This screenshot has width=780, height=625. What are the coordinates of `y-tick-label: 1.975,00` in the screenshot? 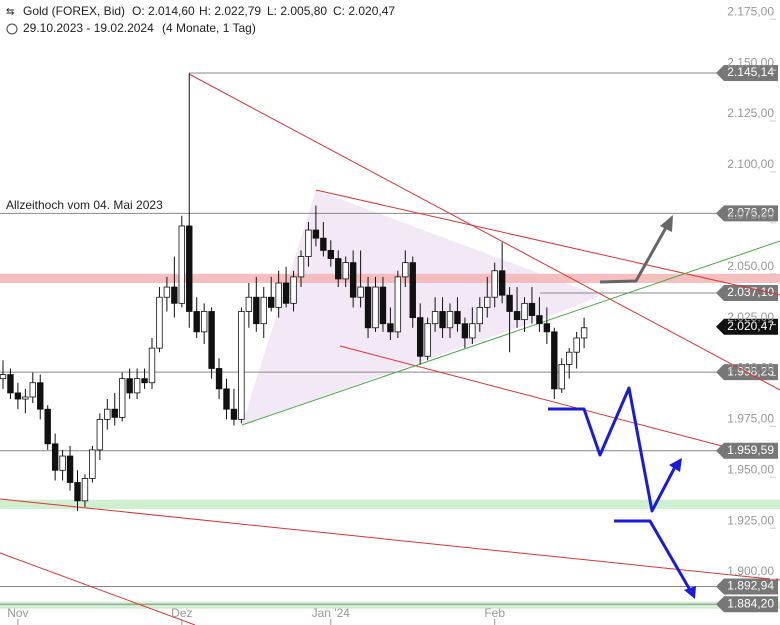 It's located at (750, 419).